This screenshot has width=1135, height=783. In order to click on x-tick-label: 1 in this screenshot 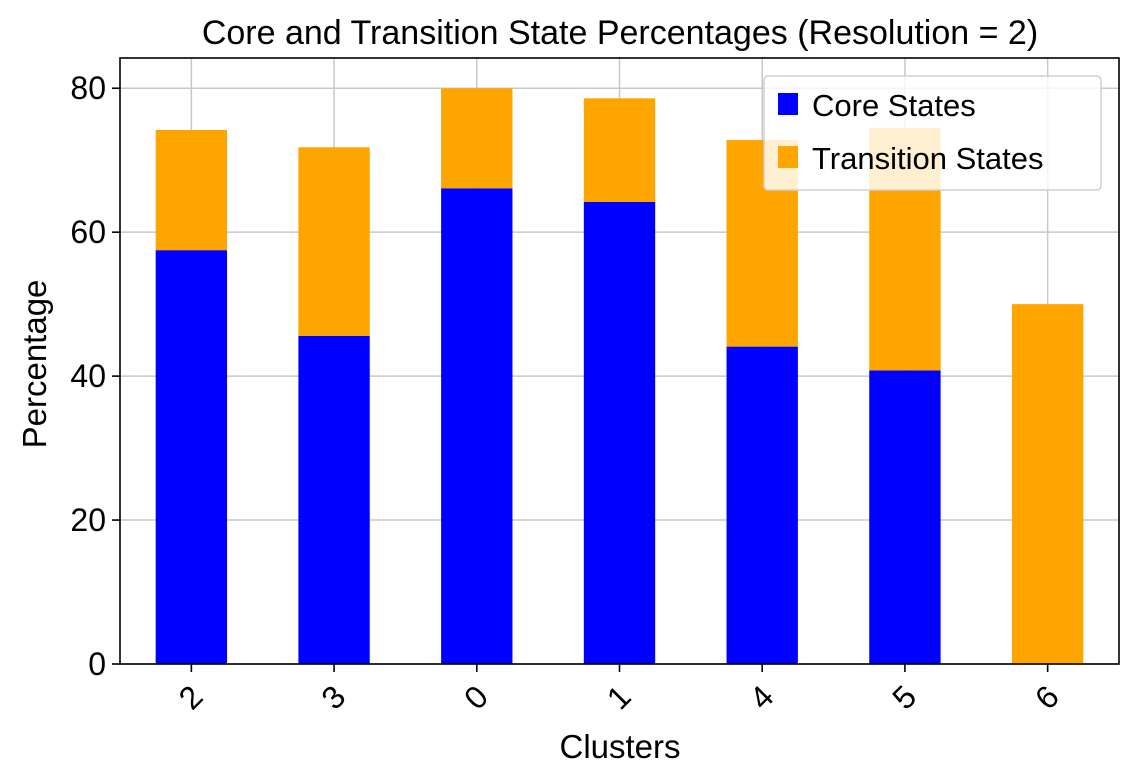, I will do `click(619, 697)`.